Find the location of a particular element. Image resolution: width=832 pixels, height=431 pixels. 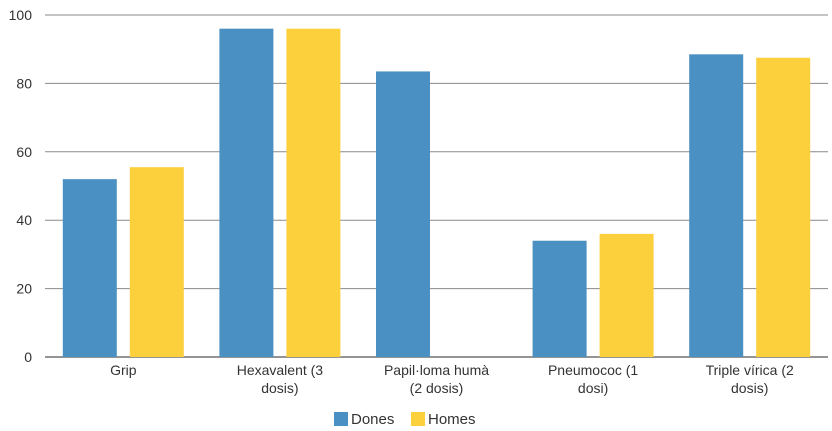

legend-swatch-dones is located at coordinates (341, 419).